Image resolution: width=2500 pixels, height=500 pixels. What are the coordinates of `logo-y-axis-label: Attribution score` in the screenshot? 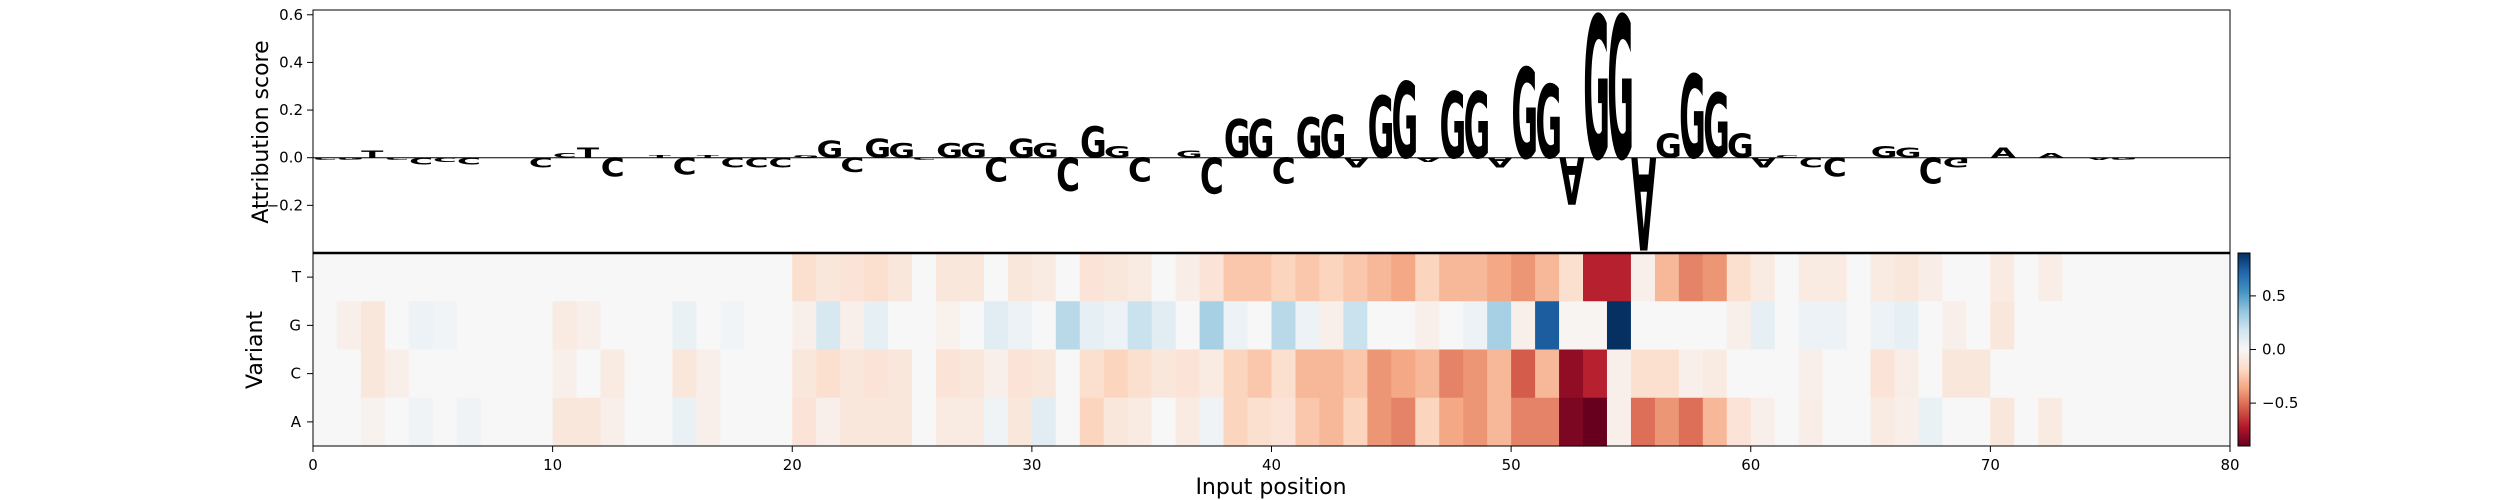 It's located at (261, 131).